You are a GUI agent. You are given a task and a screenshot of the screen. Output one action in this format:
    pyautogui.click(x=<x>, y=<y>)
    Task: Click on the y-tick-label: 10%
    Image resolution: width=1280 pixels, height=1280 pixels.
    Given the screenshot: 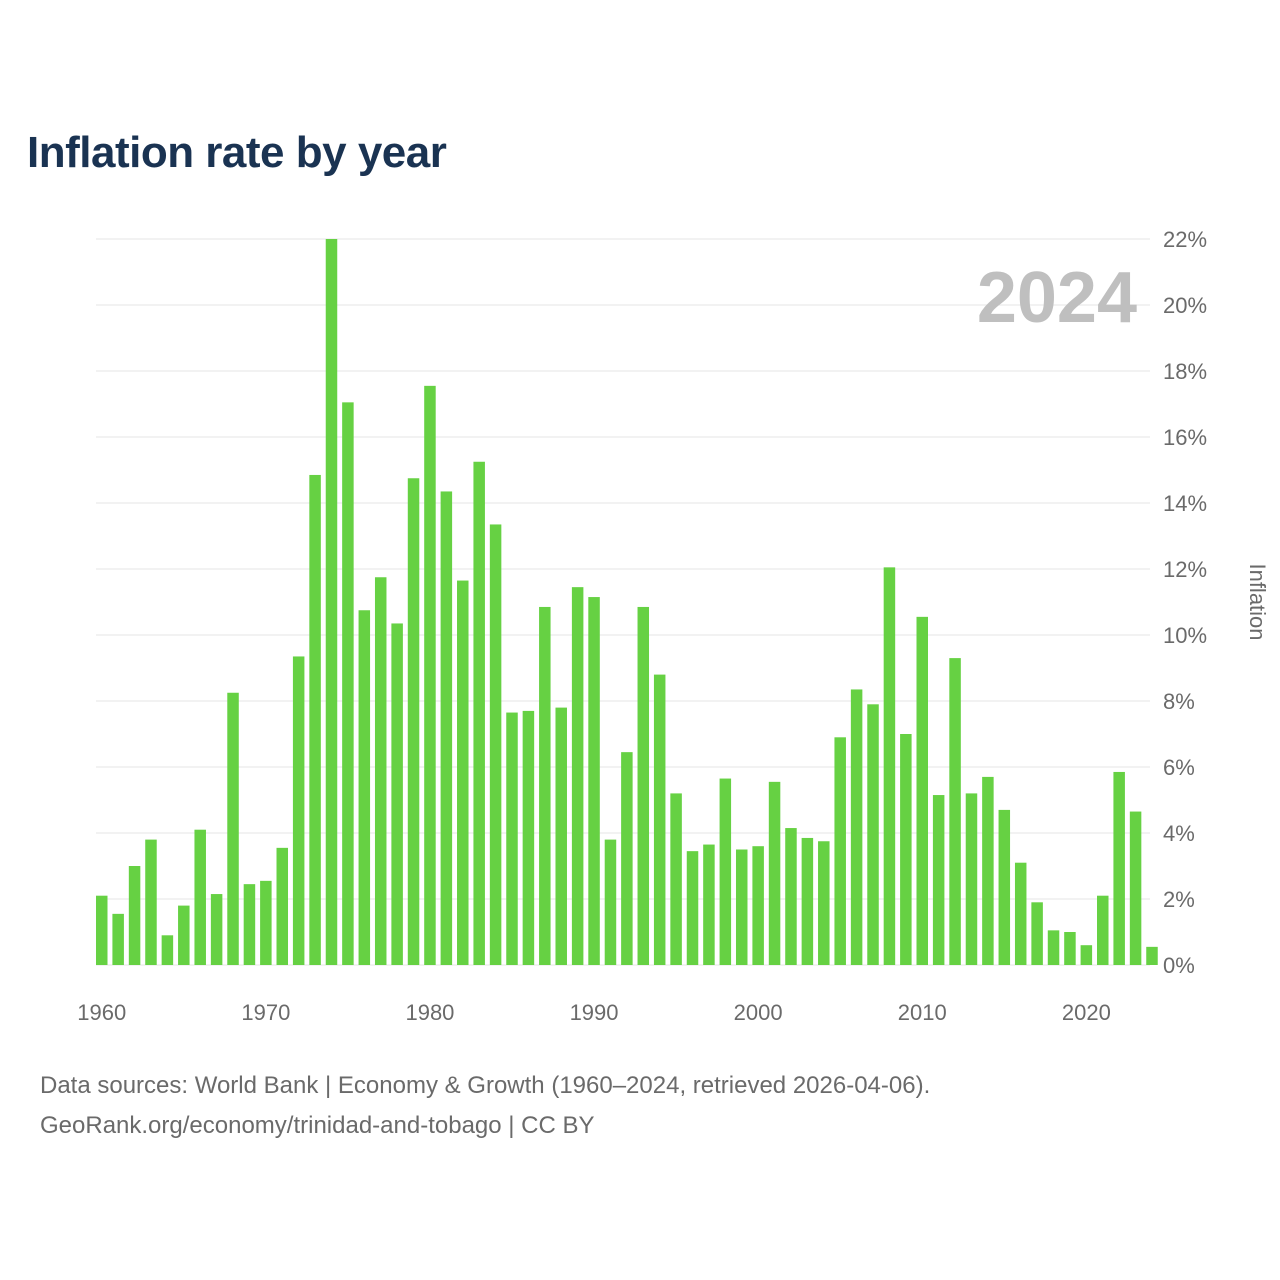 What is the action you would take?
    pyautogui.click(x=1185, y=635)
    